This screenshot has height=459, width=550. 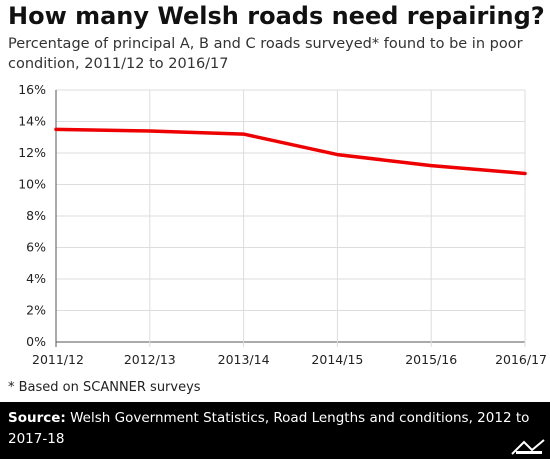 What do you see at coordinates (36, 215) in the screenshot?
I see `y-tick-label: 8%` at bounding box center [36, 215].